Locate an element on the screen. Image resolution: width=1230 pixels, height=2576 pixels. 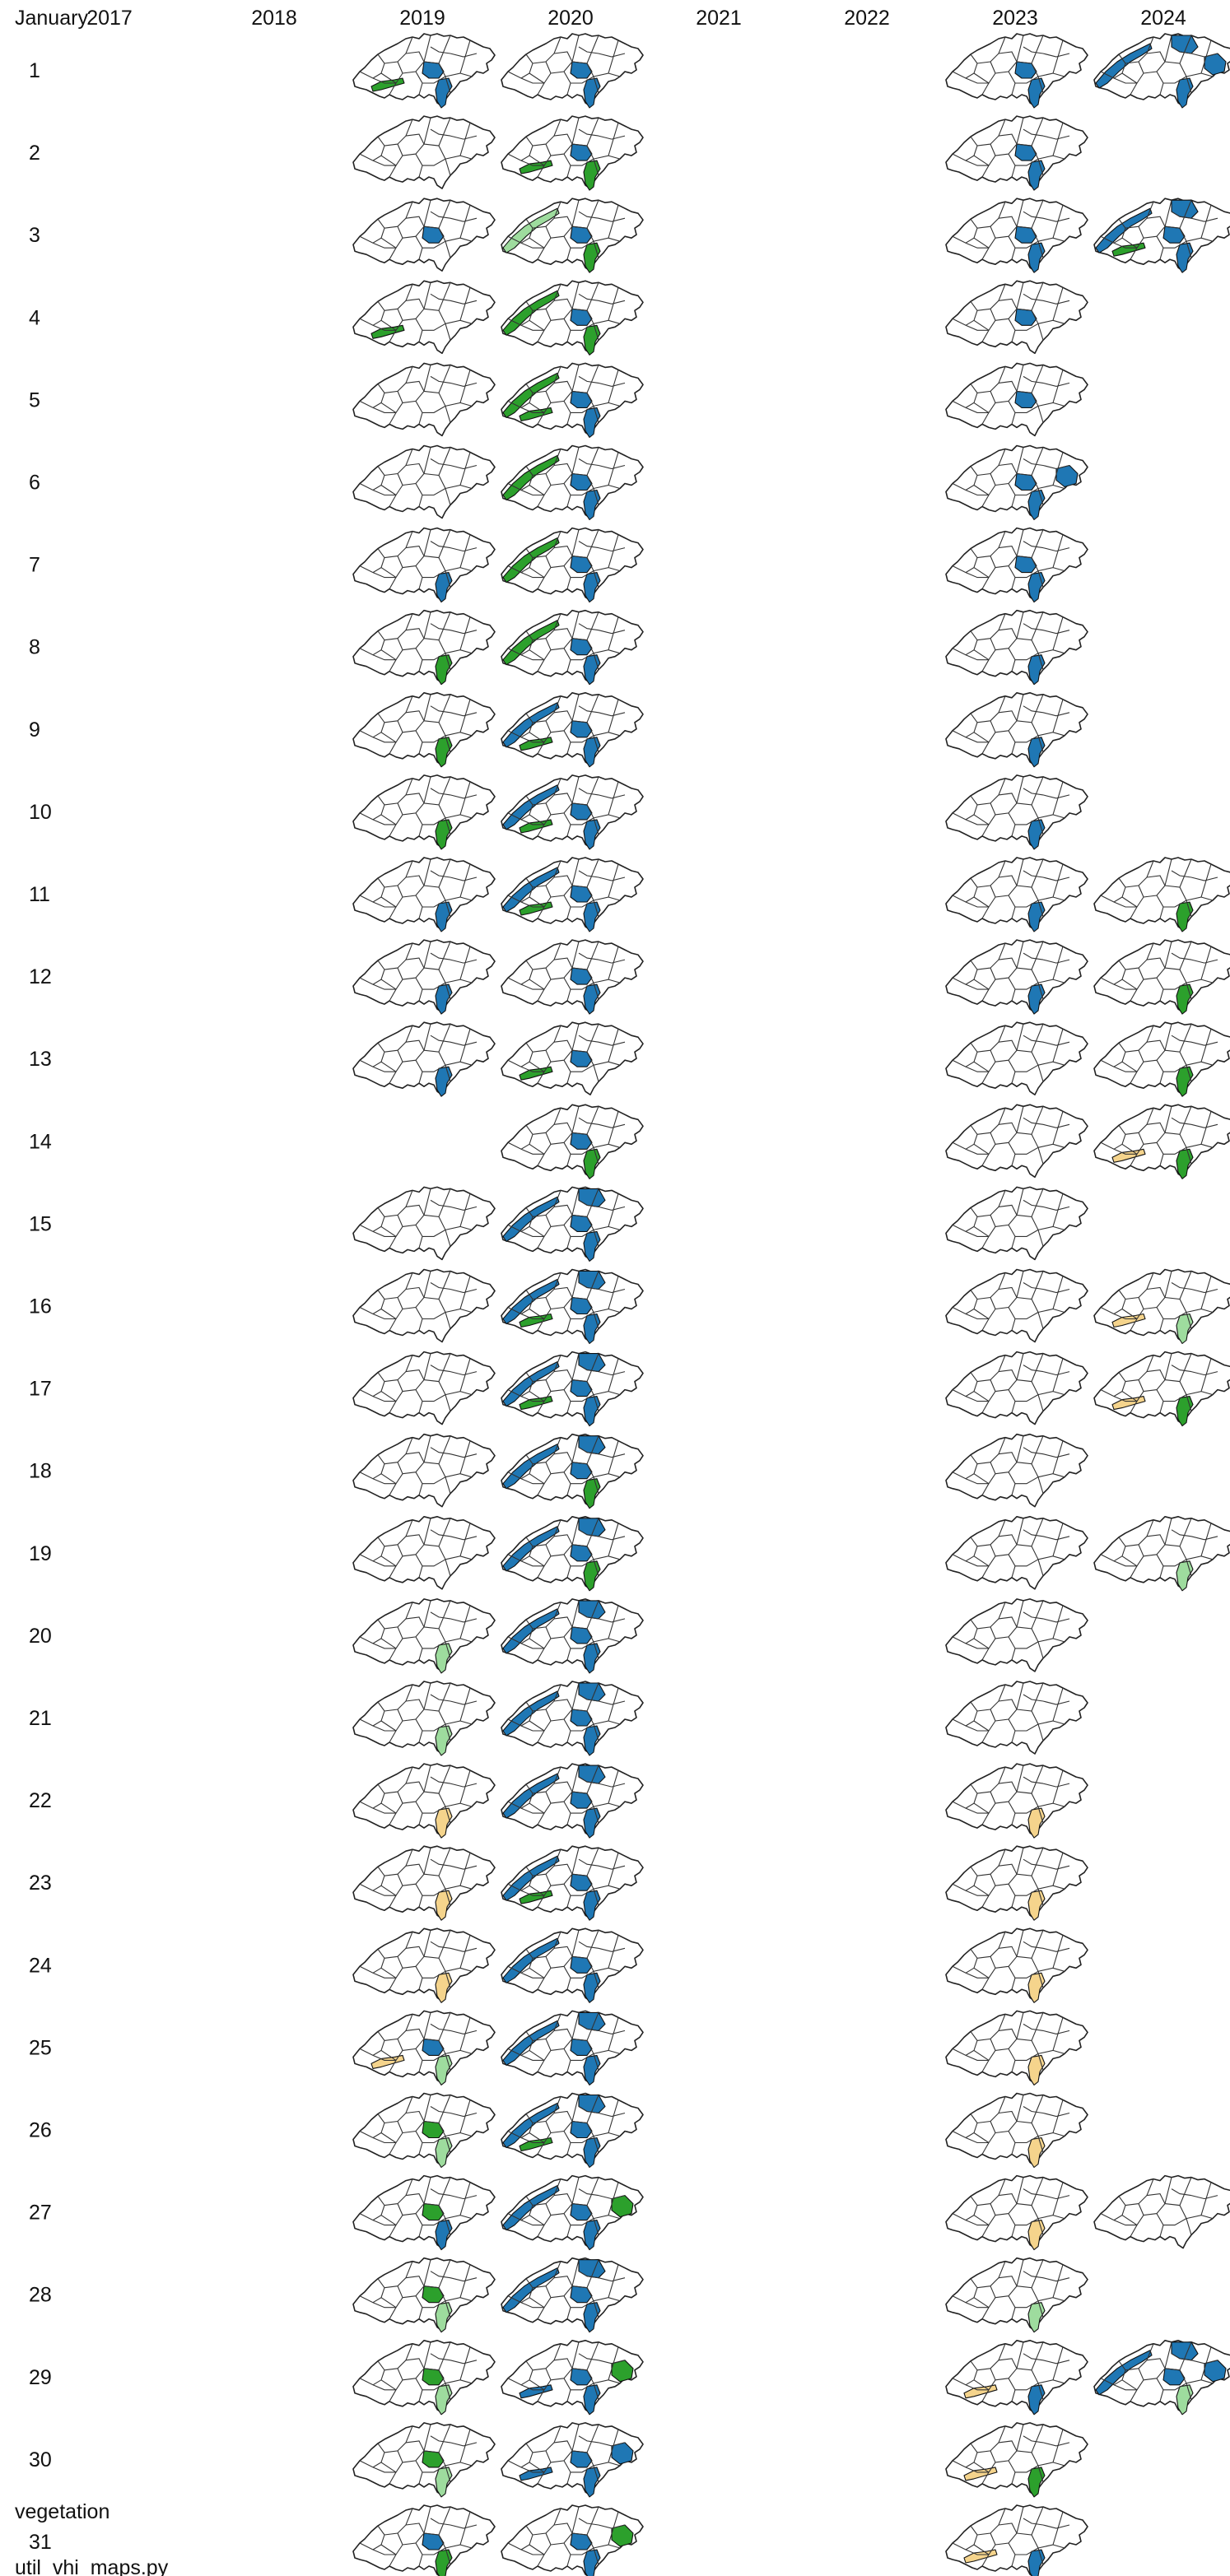
day-label-28: 28 is located at coordinates (40, 2295).